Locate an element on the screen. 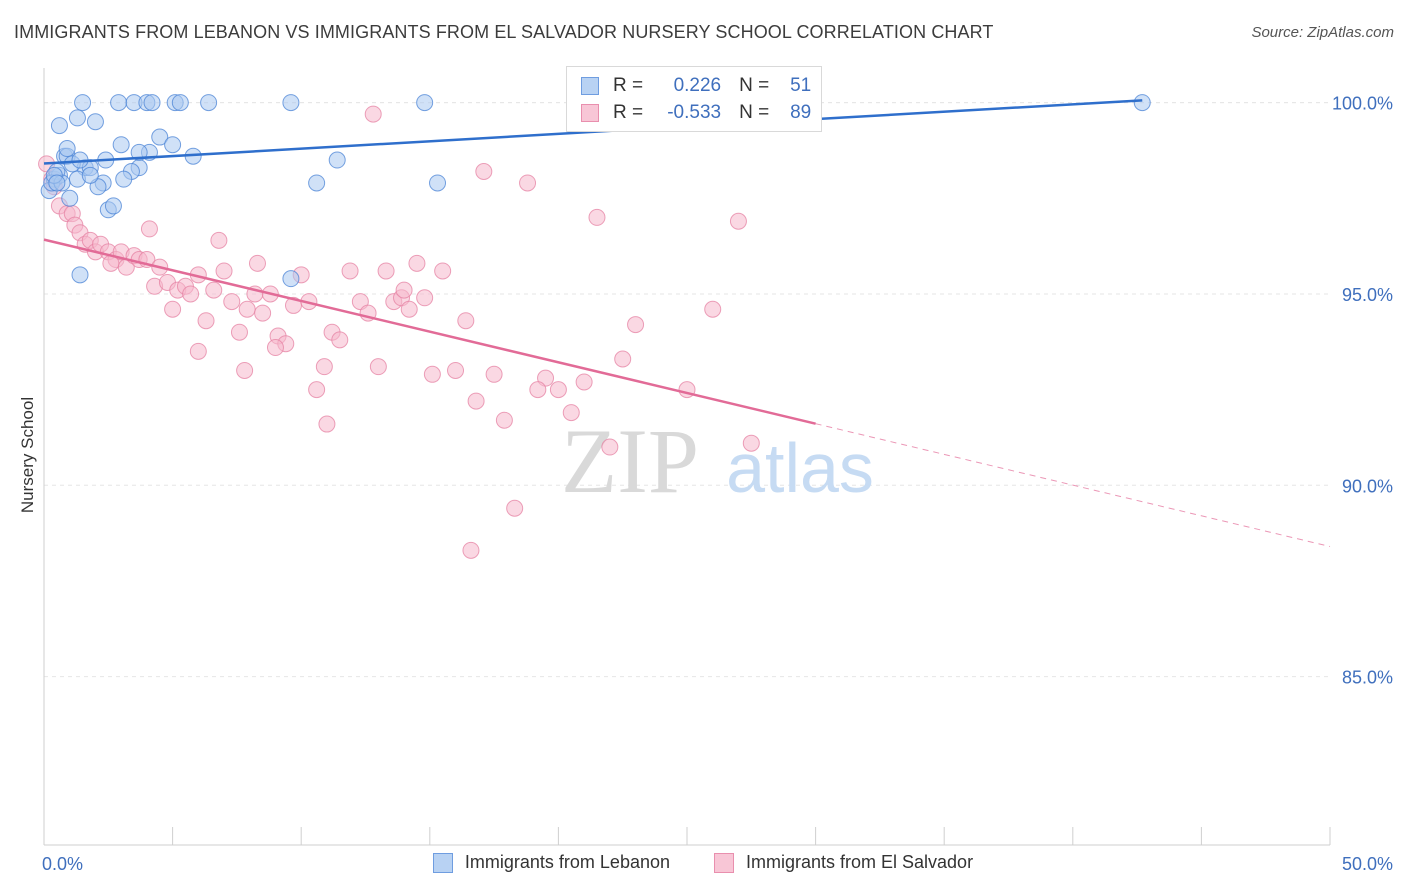 The image size is (1406, 892). salvador-r-value: -0.533 is located at coordinates (694, 112).